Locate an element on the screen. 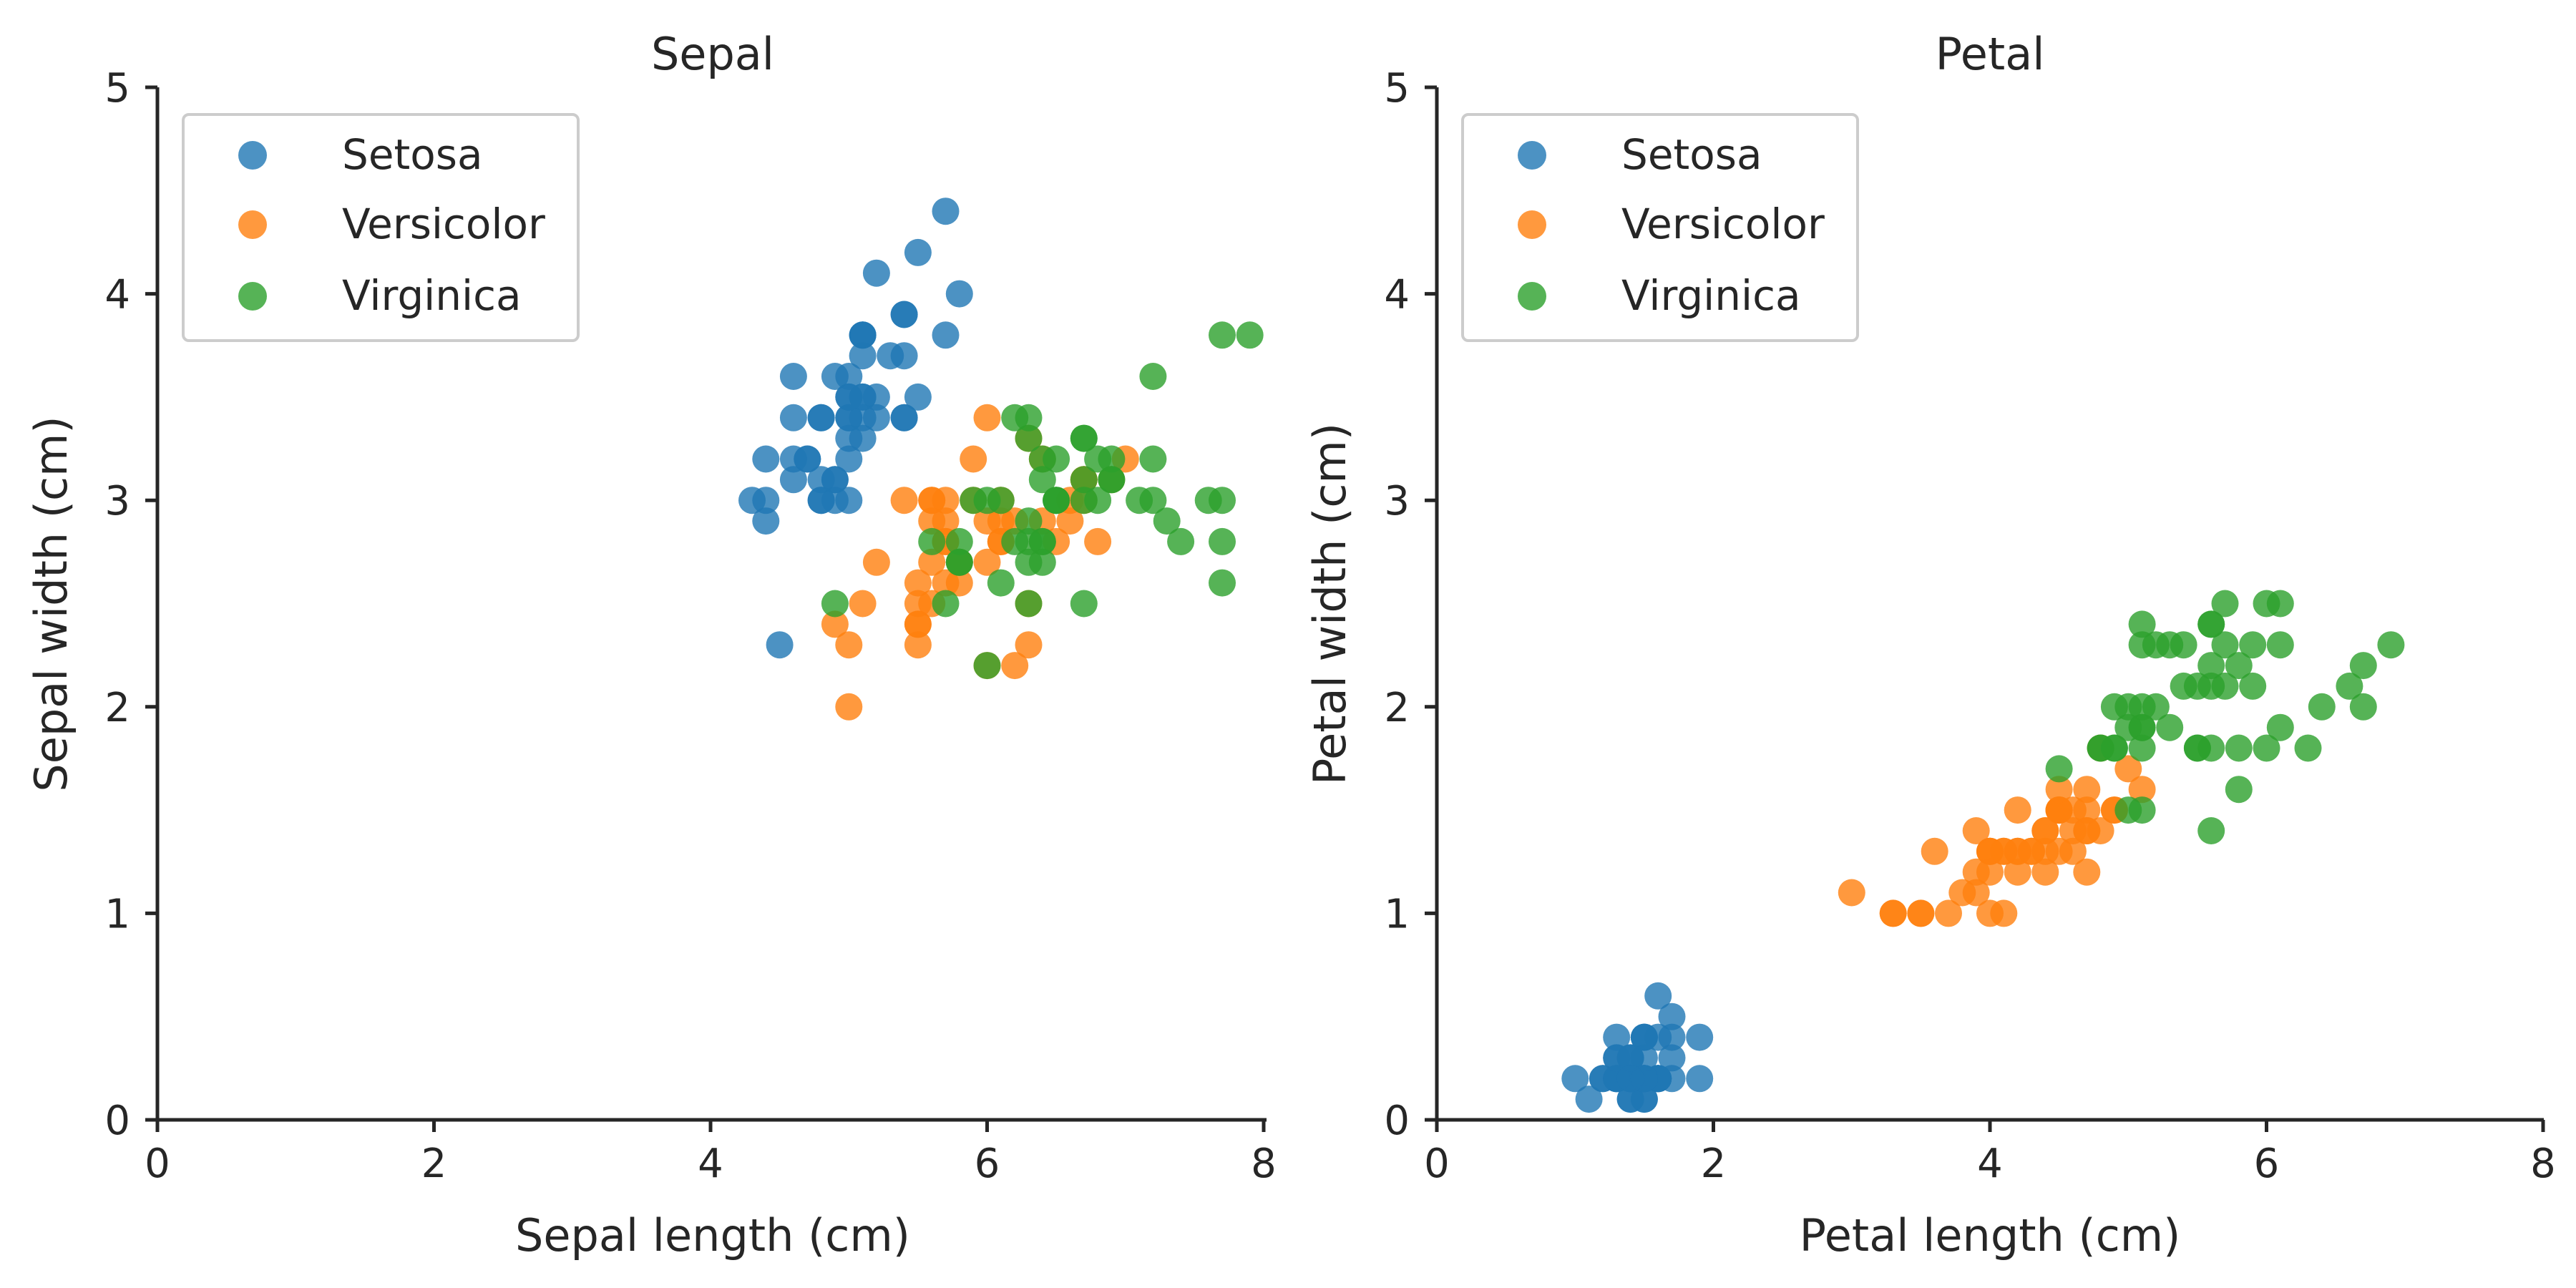 This screenshot has height=1288, width=2576. petal-data-points is located at coordinates (1983, 851).